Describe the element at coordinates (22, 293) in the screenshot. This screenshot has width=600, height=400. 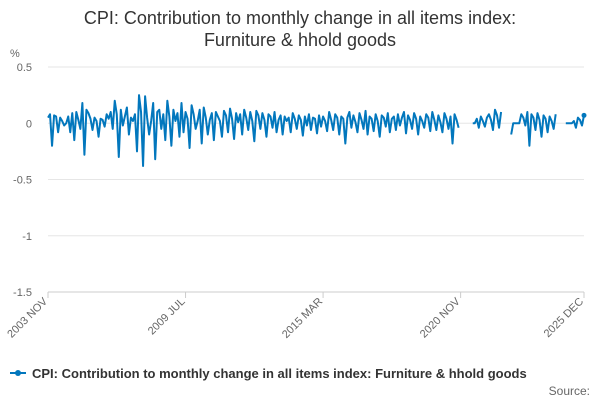
I see `y-tick-label: -1.5` at that location.